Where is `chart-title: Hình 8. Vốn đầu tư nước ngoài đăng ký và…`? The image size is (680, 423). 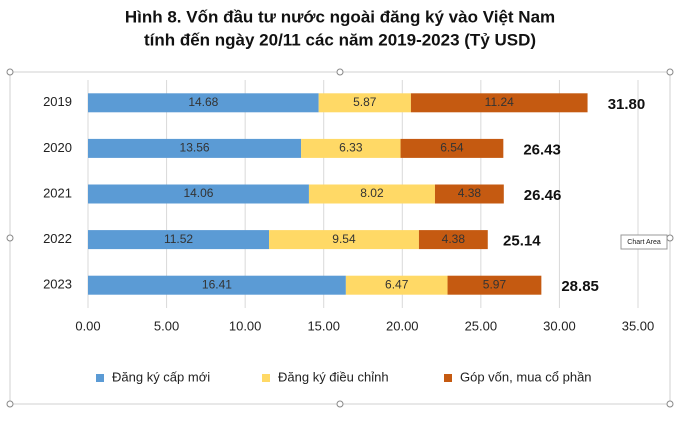
chart-title: Hình 8. Vốn đầu tư nước ngoài đăng ký và… is located at coordinates (340, 16).